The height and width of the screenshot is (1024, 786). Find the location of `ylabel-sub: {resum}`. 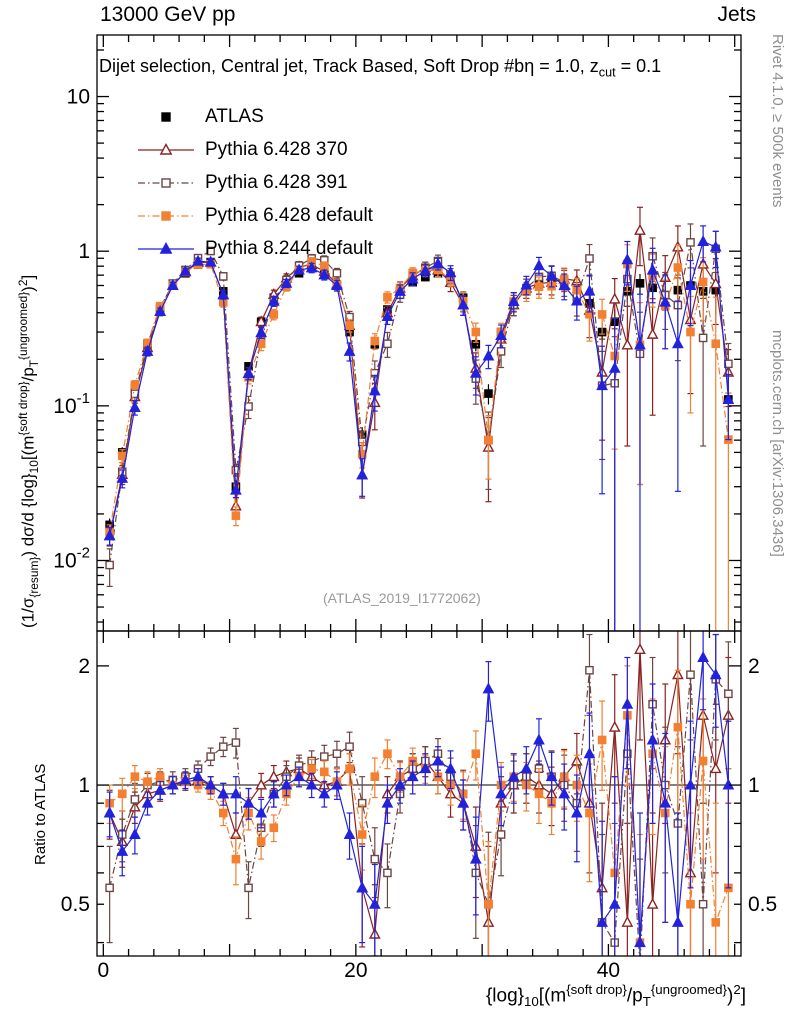

ylabel-sub: {resum} is located at coordinates (34, 577).